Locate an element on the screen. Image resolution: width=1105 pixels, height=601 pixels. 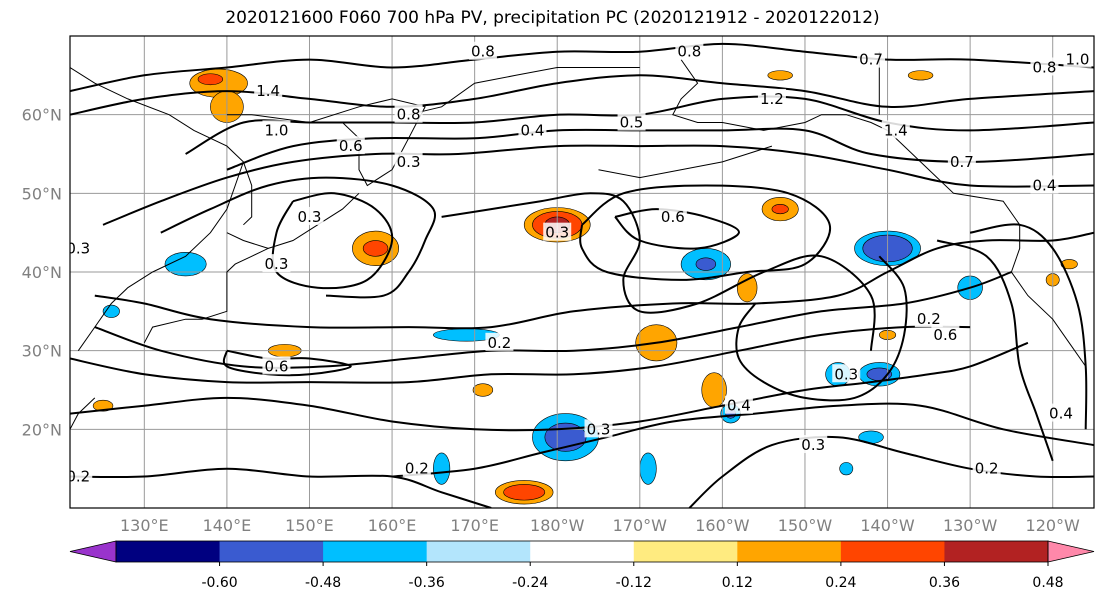
lon-label: 160°W is located at coordinates (722, 525).